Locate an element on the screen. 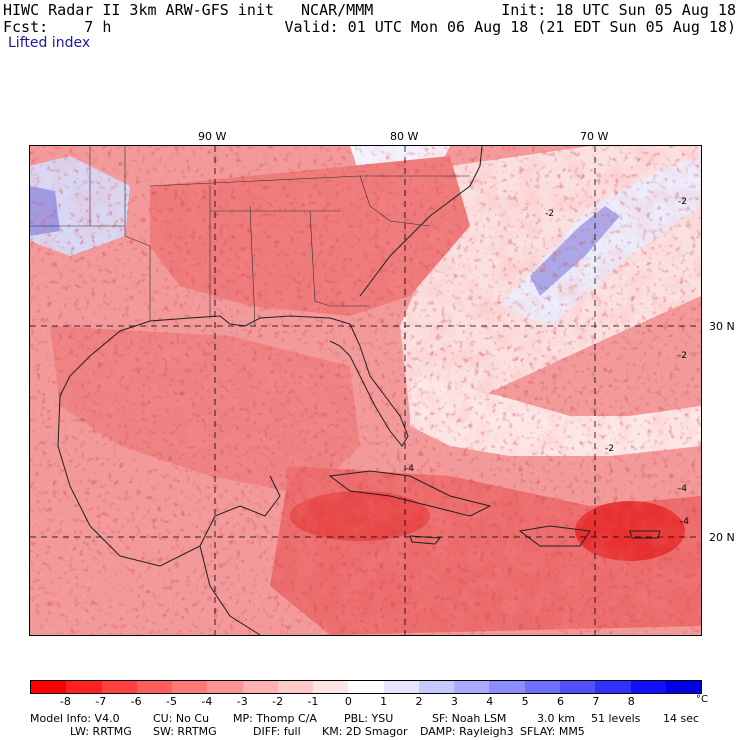 The height and width of the screenshot is (740, 740). model-title: HIWC Radar II 3km ARW-GFS init NCAR/MMM is located at coordinates (188, 10).